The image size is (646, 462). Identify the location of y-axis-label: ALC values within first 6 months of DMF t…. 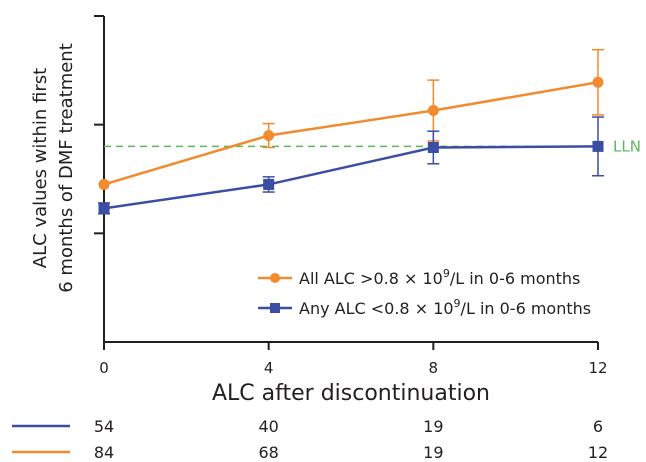
(53, 168).